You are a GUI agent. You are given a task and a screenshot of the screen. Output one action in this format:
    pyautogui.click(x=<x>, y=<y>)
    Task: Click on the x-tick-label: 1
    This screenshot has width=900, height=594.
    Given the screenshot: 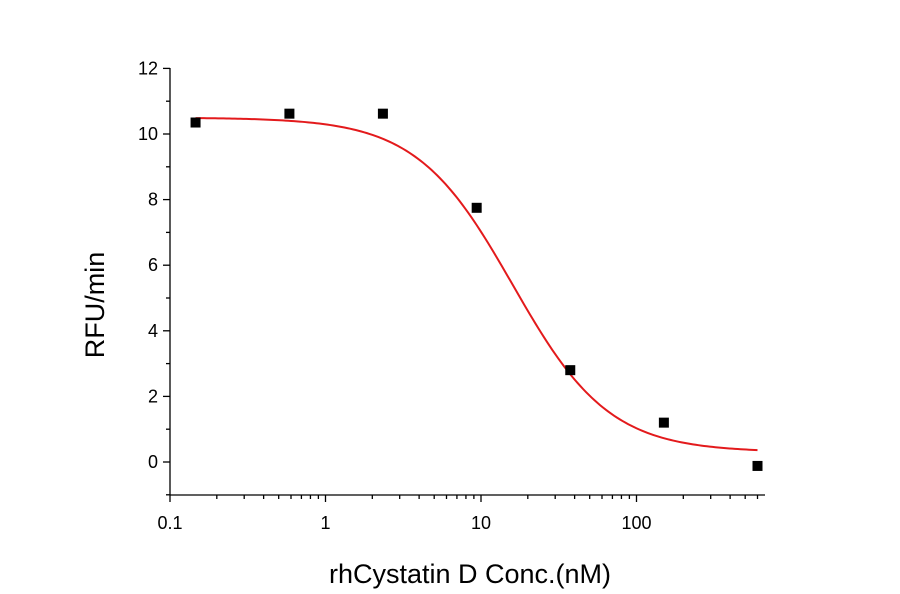 What is the action you would take?
    pyautogui.click(x=325, y=523)
    